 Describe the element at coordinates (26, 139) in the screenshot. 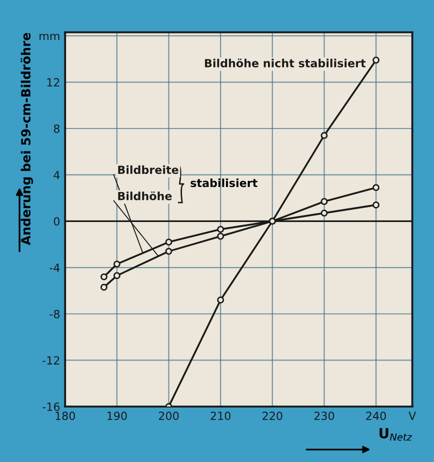

I see `y-axis-title: Änderung bei 59-cm-Bildröhre` at that location.